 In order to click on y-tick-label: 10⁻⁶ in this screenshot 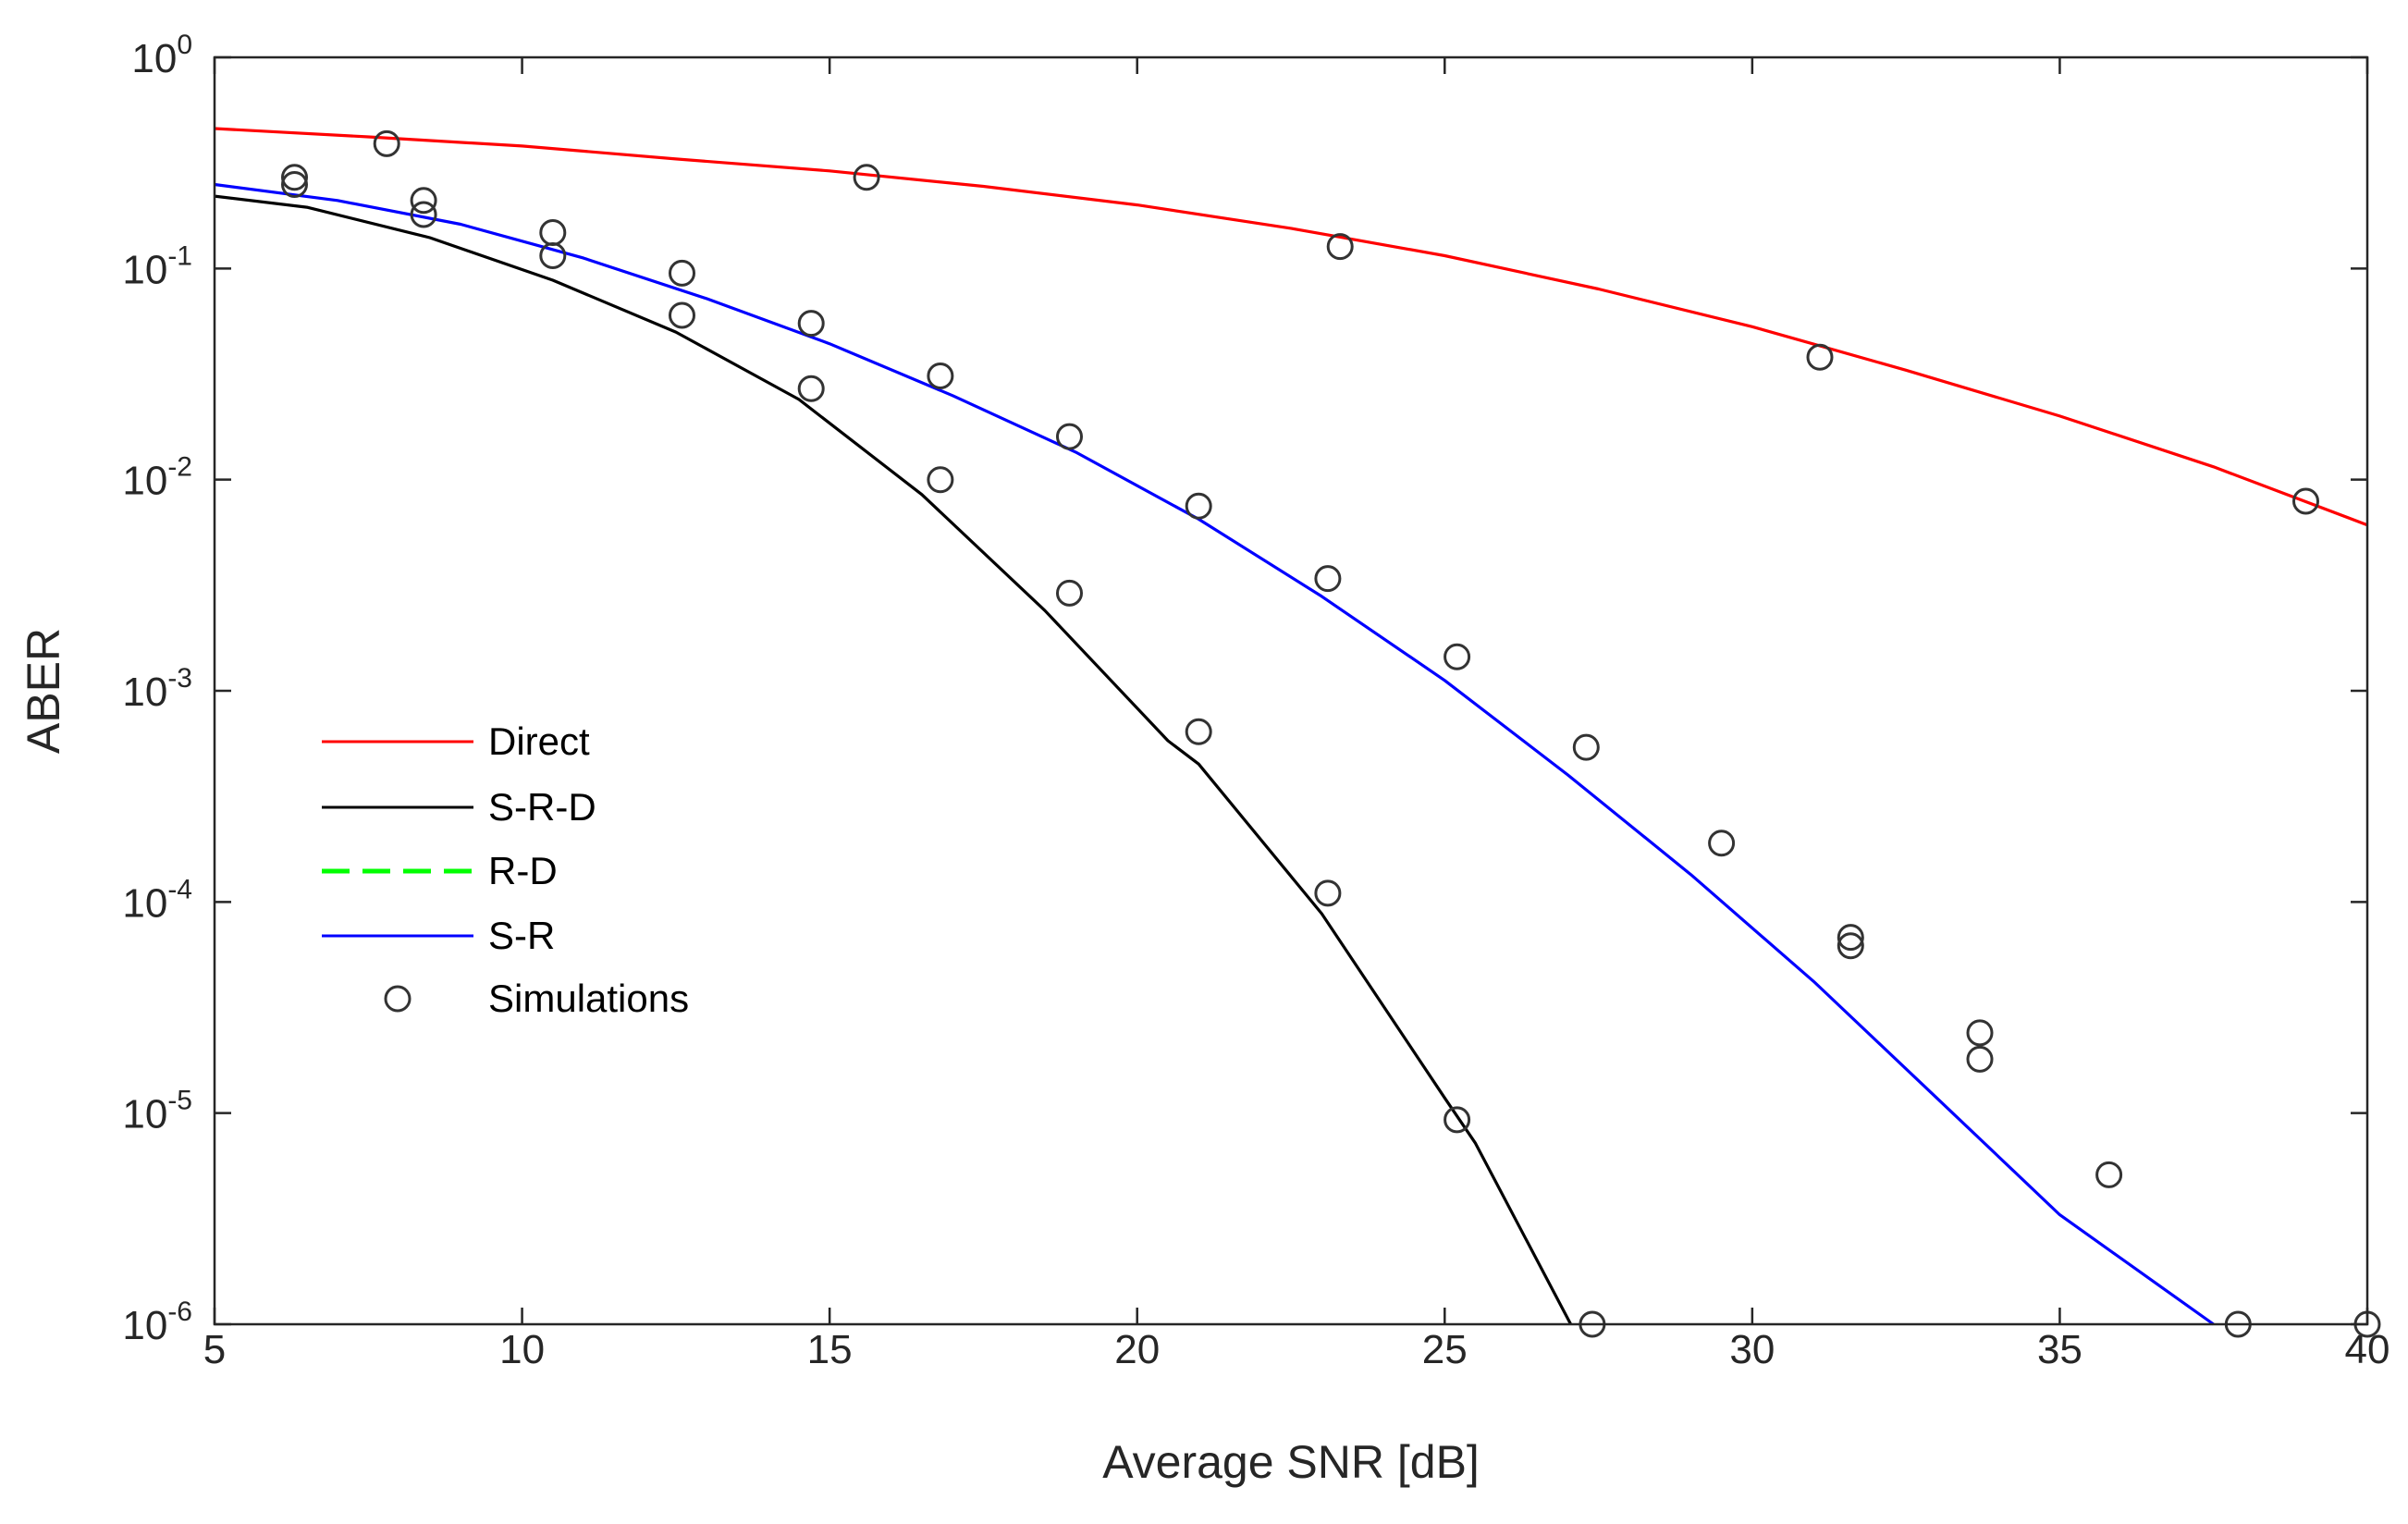, I will do `click(157, 1322)`.